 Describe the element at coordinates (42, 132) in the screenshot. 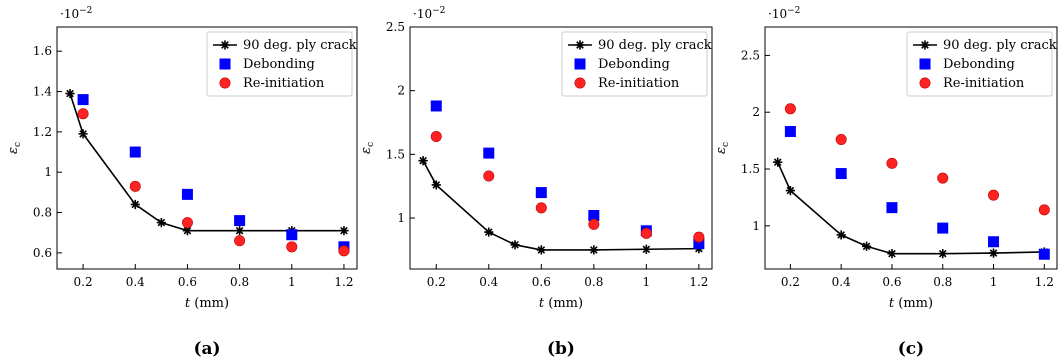

I see `y-tick-label: 1.2` at that location.